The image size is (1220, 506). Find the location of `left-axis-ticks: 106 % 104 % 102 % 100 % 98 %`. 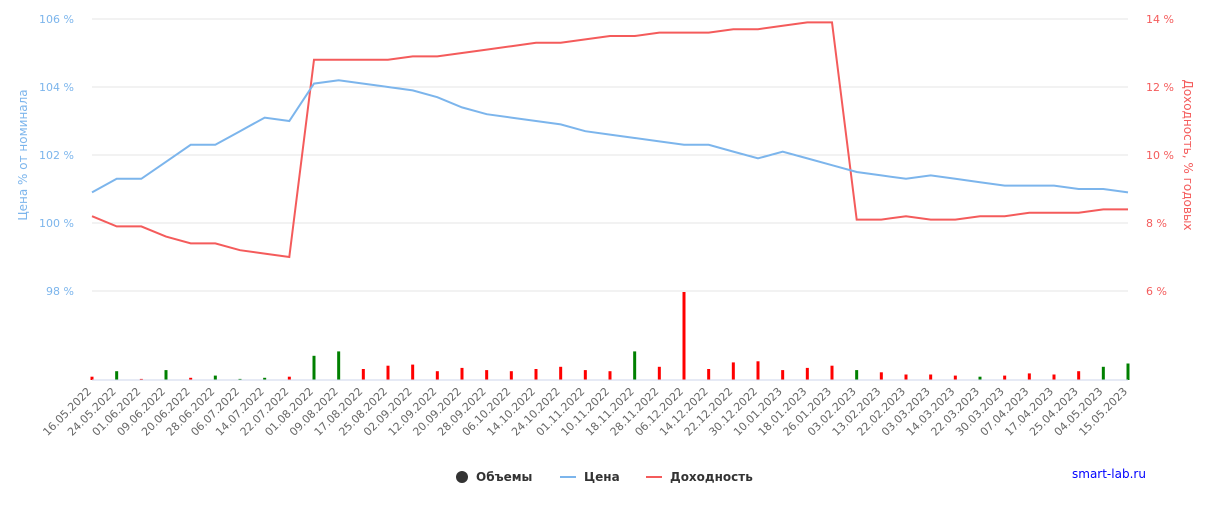

left-axis-ticks: 106 % 104 % 102 % 100 % 98 % is located at coordinates (56, 155).